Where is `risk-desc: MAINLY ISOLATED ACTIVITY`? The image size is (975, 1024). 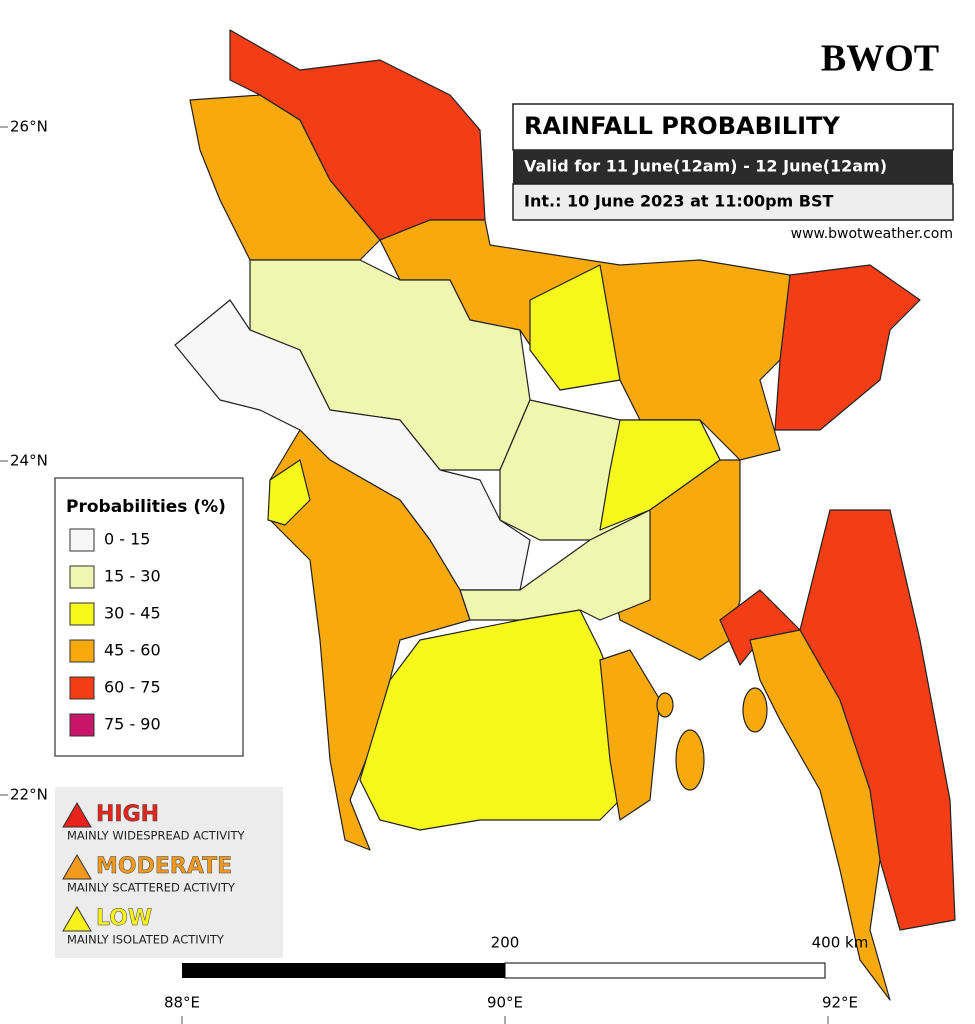
risk-desc: MAINLY ISOLATED ACTIVITY is located at coordinates (146, 940).